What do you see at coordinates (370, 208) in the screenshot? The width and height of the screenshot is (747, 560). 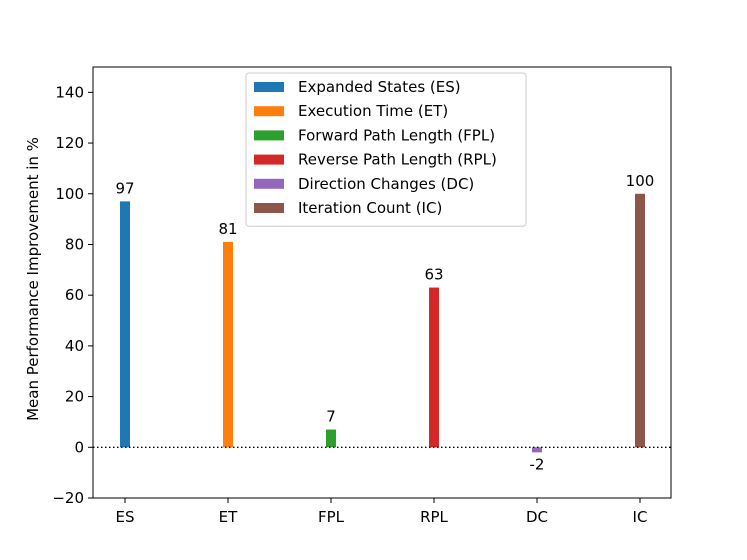 I see `legend-entry: Iteration Count (IC)` at bounding box center [370, 208].